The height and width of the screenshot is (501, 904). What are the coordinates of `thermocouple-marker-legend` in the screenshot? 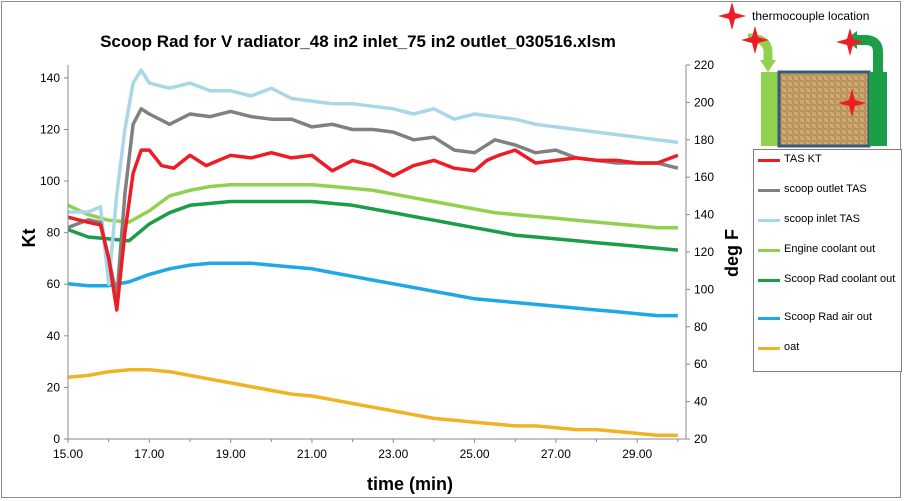 It's located at (732, 16).